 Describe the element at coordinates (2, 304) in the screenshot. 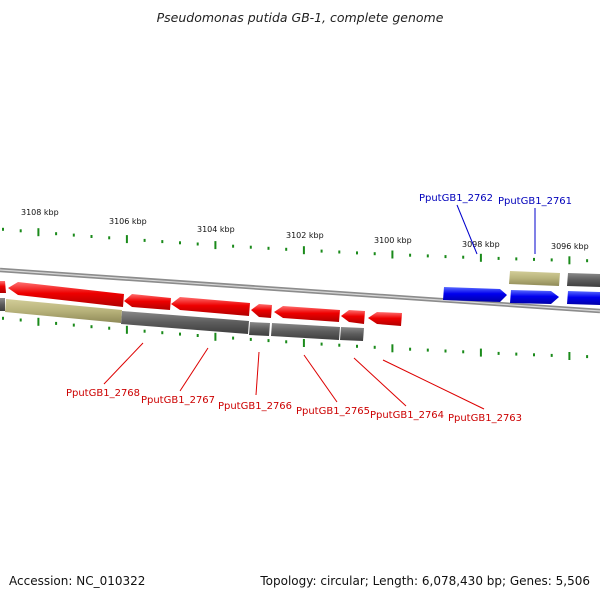

I see `reverse-cds-start` at that location.